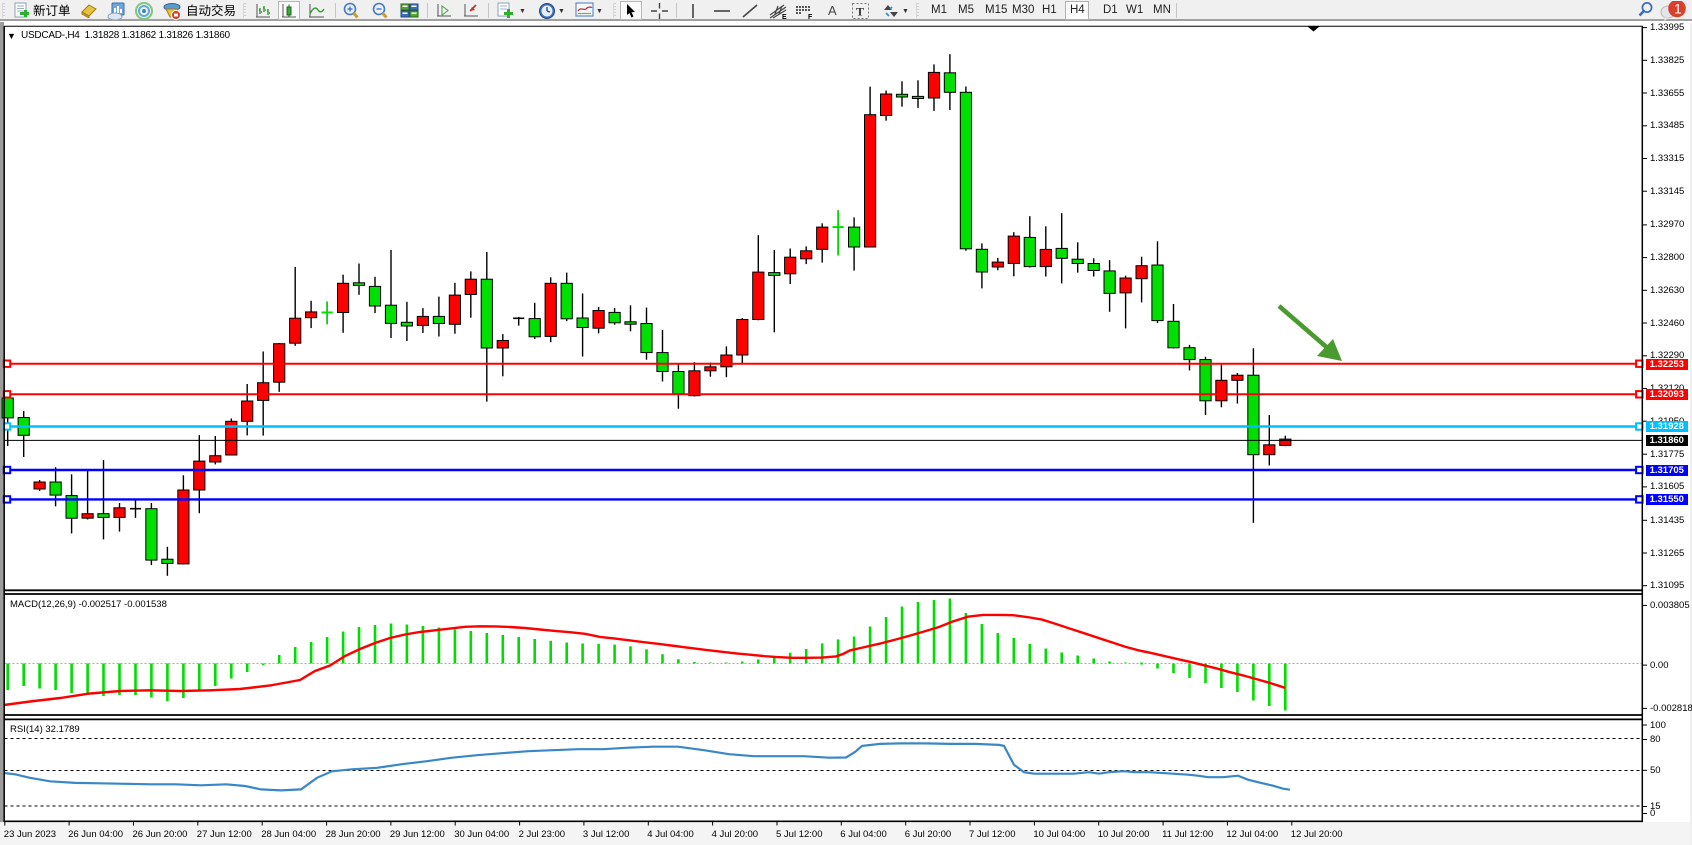 The width and height of the screenshot is (1692, 845). I want to click on svg-text: F, so click(810, 17).